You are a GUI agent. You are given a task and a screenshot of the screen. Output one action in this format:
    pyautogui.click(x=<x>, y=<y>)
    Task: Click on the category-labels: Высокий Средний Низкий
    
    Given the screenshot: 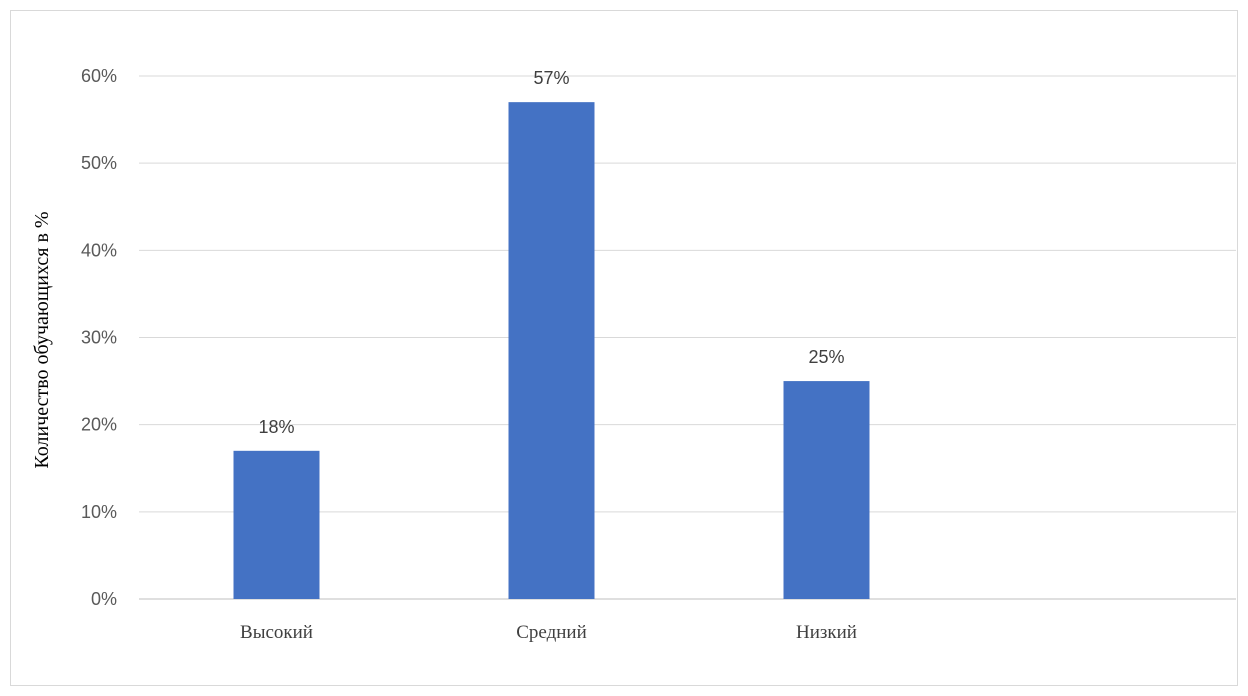 What is the action you would take?
    pyautogui.click(x=548, y=632)
    